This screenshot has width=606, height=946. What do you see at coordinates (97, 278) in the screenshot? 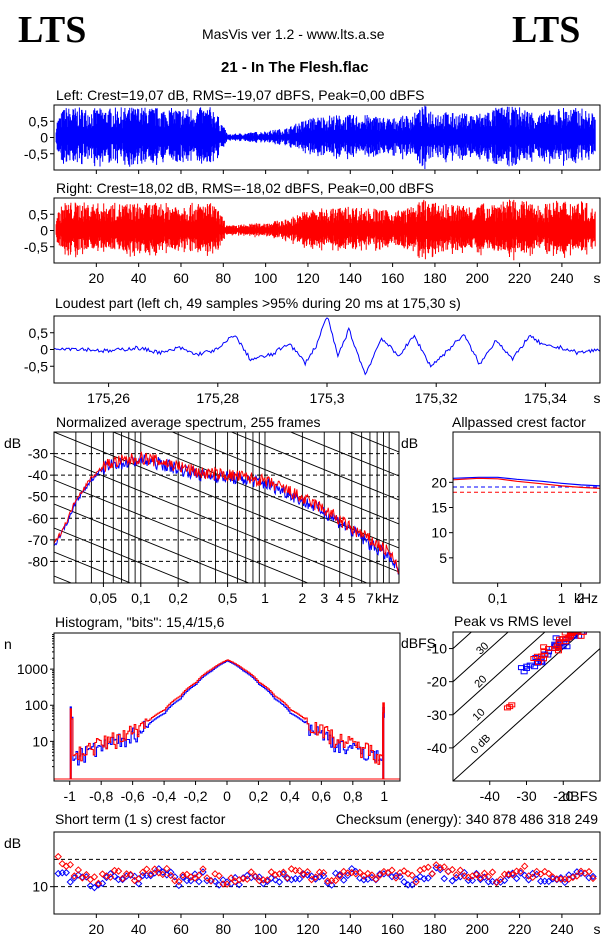
I see `right-waveform-x-tick-label: 20` at bounding box center [97, 278].